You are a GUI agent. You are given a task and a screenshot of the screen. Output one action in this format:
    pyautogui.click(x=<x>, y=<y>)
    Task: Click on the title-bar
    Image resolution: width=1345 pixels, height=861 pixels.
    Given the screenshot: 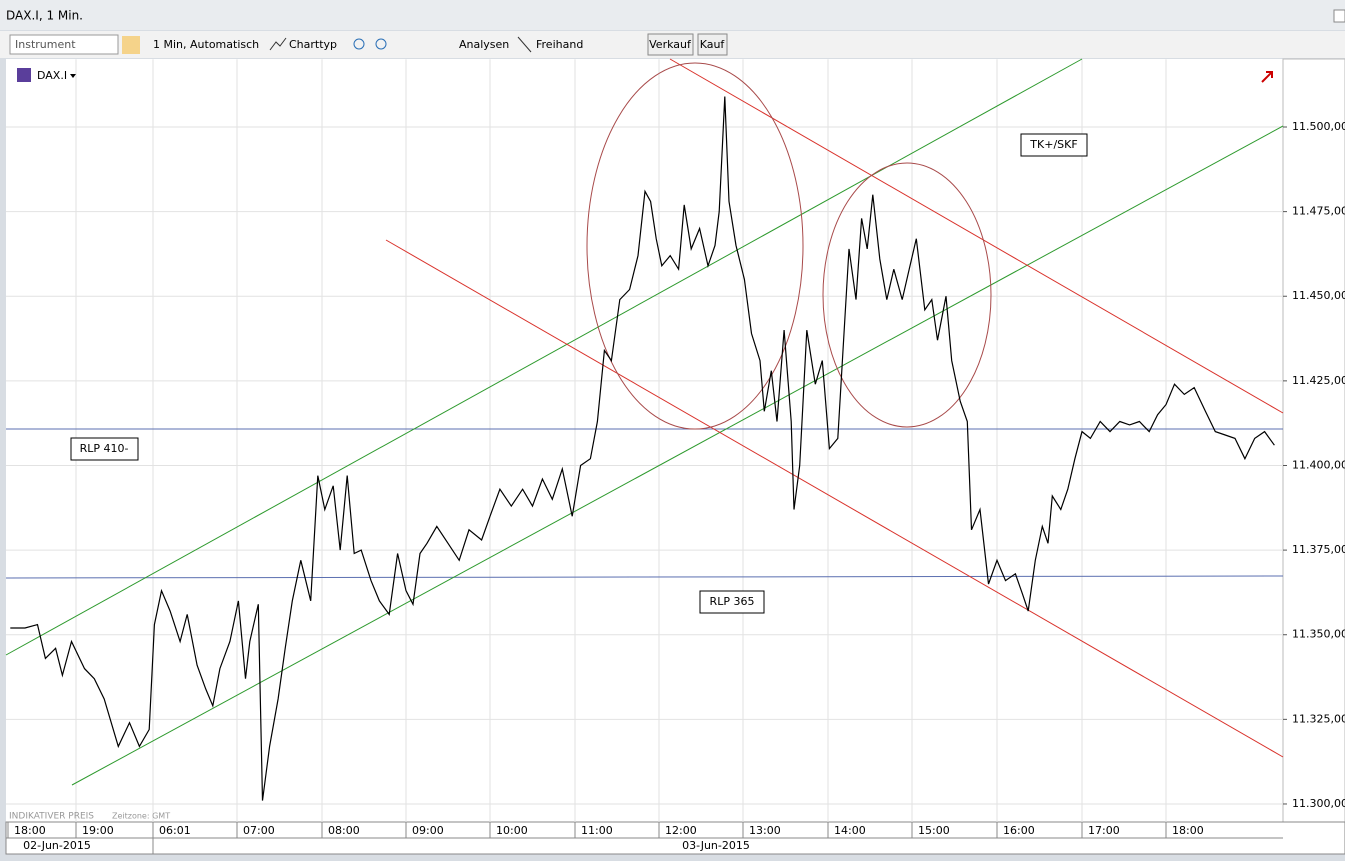 What is the action you would take?
    pyautogui.click(x=672, y=15)
    